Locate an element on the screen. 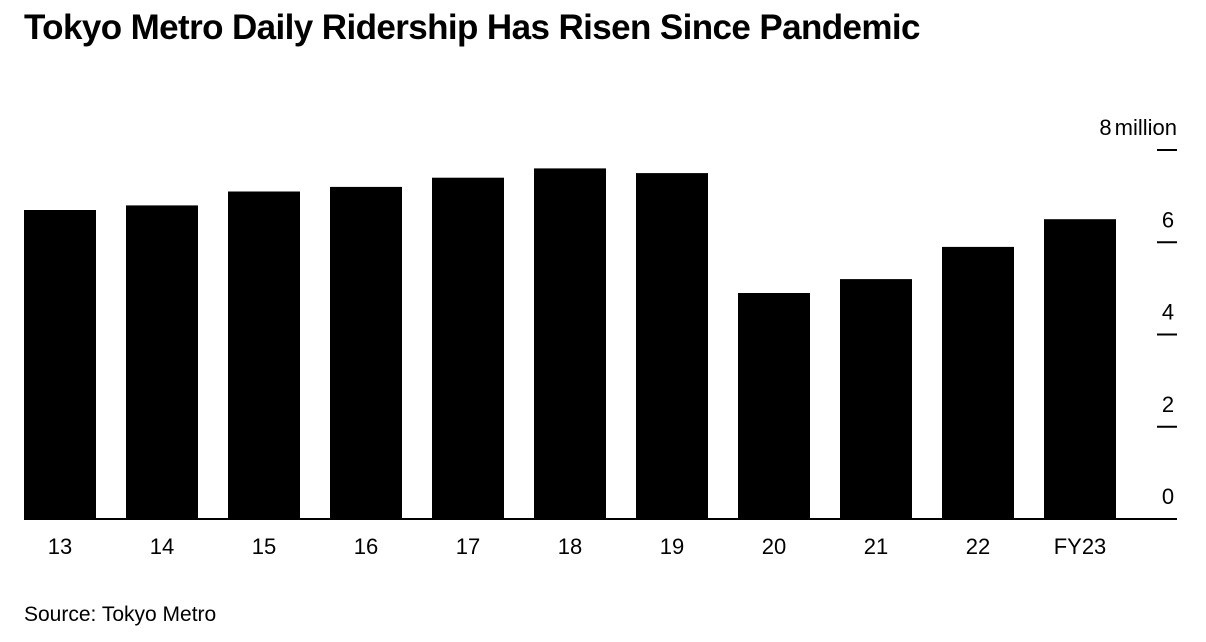  x-tick-label-14: 14 is located at coordinates (162, 546).